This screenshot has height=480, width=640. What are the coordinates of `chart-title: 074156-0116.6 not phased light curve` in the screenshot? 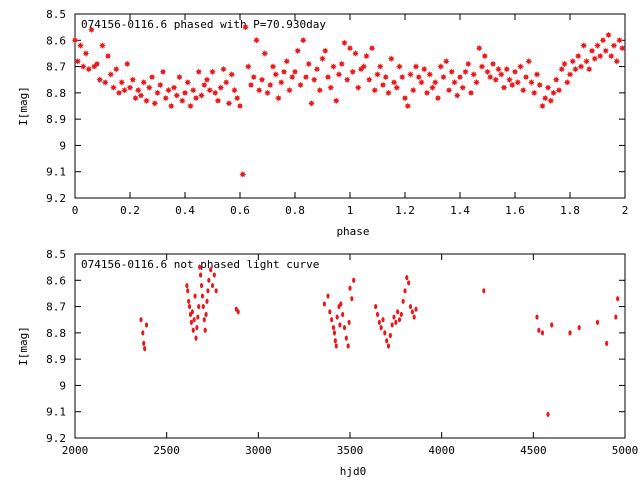 It's located at (200, 264).